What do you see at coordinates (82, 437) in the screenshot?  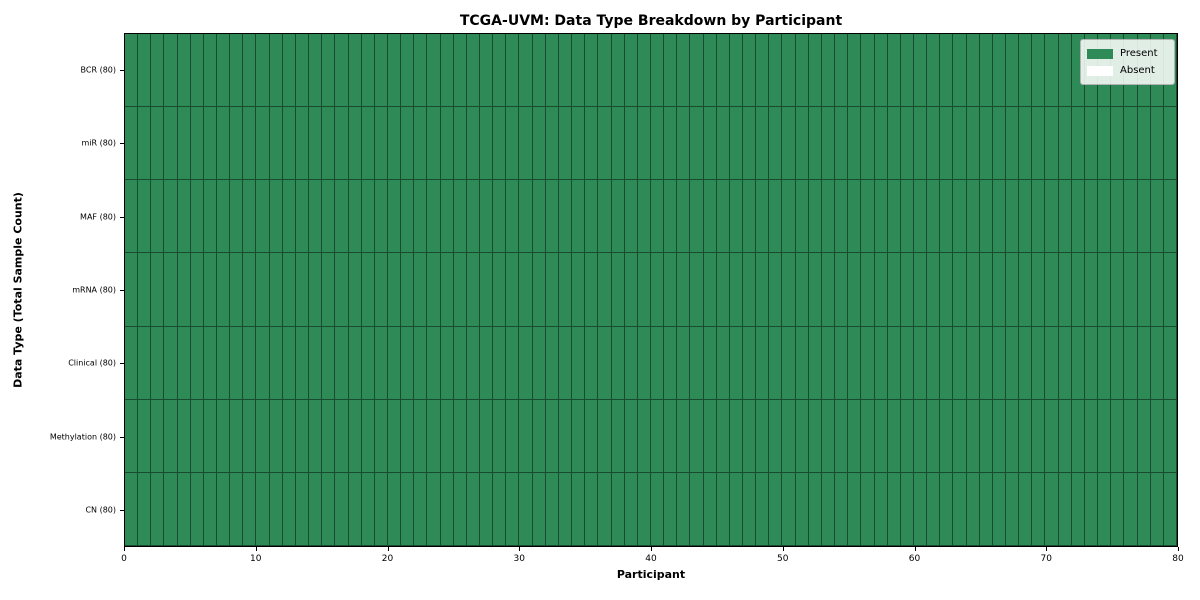 I see `y-tick-label: Methylation (80)` at bounding box center [82, 437].